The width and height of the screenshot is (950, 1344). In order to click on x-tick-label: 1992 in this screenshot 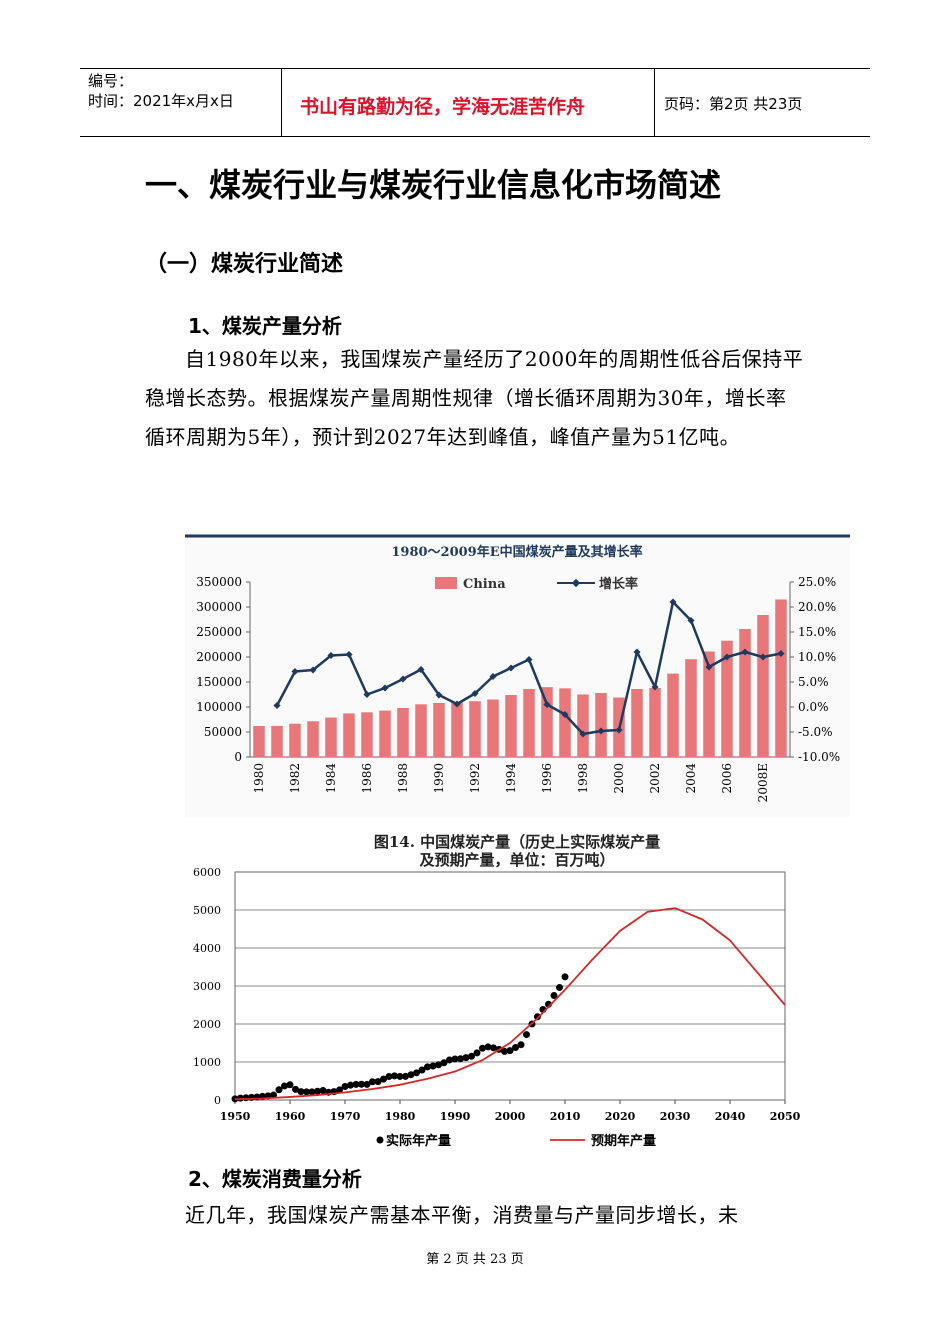, I will do `click(475, 778)`.